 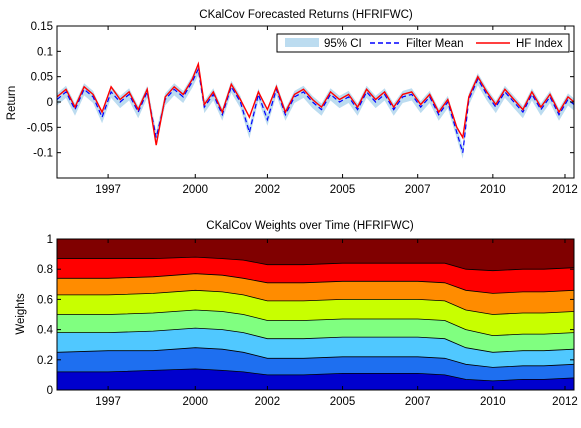 What do you see at coordinates (21, 314) in the screenshot?
I see `bottom-y-axis-label: Weights` at bounding box center [21, 314].